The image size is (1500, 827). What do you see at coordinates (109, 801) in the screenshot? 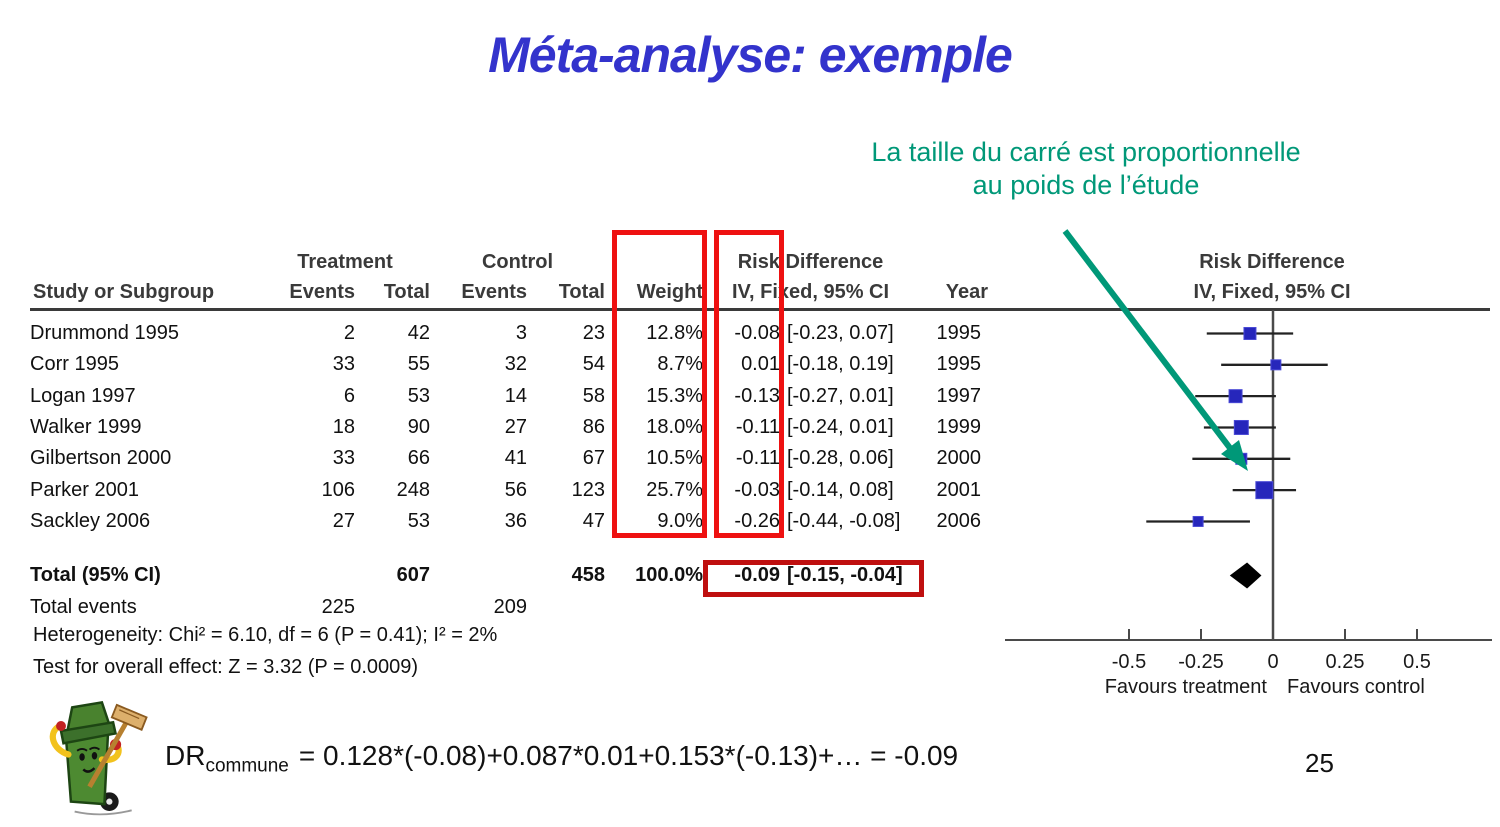
I see `wheel-hub` at bounding box center [109, 801].